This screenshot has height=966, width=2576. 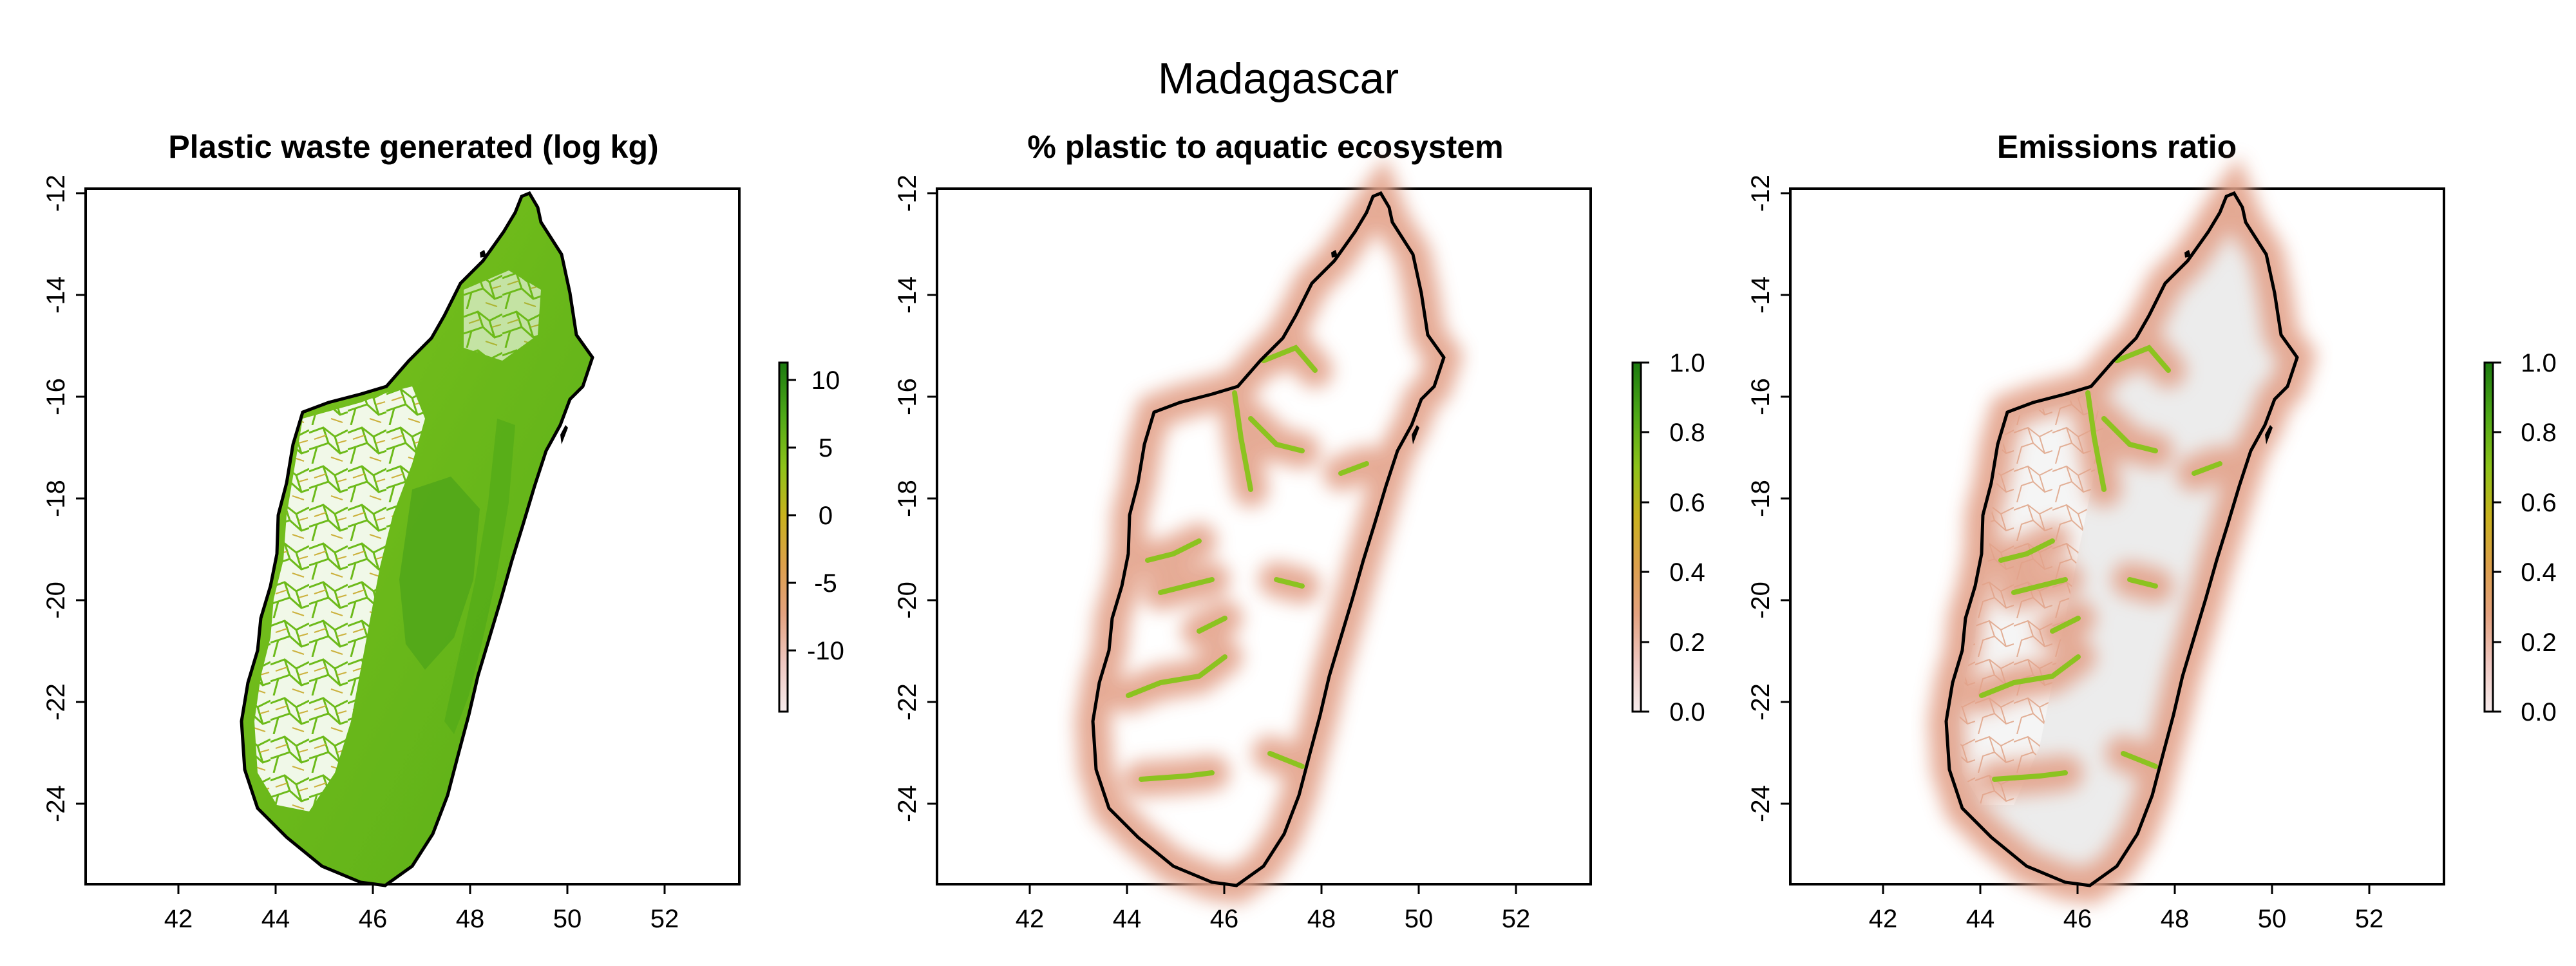 What do you see at coordinates (421, 909) in the screenshot?
I see `panel-1-x-axis: 42 44 46 48 50 52` at bounding box center [421, 909].